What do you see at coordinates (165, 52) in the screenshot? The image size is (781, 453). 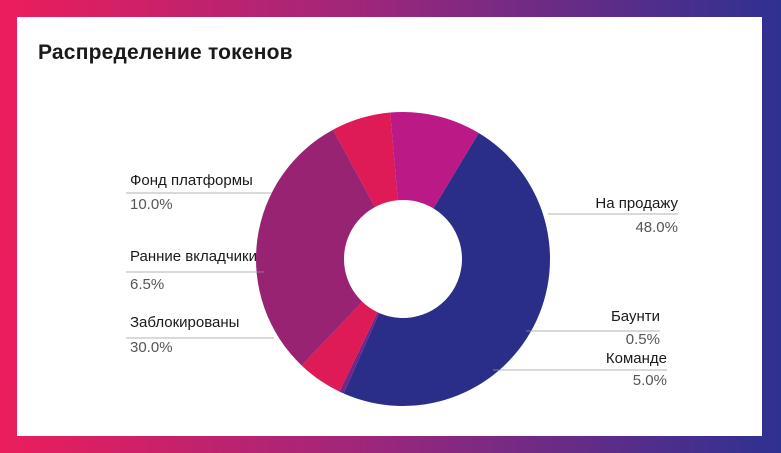 I see `chart-title: Распределение токенов` at bounding box center [165, 52].